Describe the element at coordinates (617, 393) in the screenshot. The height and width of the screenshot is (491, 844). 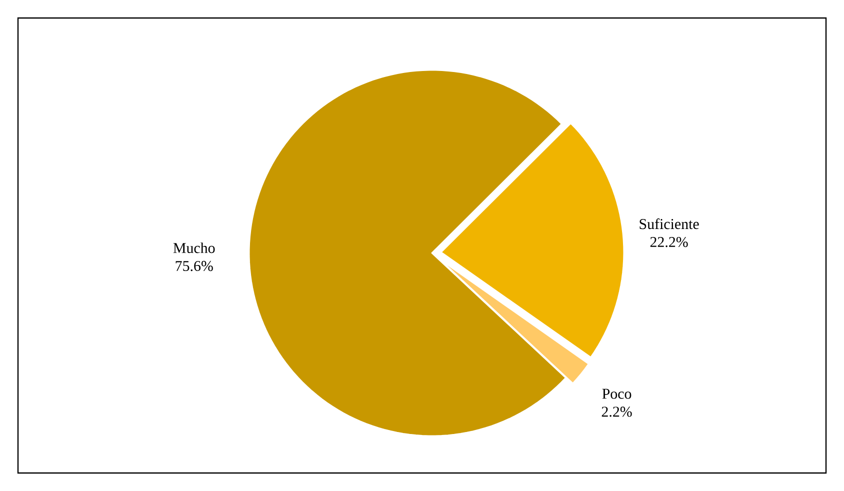
I see `slice-label: Poco` at that location.